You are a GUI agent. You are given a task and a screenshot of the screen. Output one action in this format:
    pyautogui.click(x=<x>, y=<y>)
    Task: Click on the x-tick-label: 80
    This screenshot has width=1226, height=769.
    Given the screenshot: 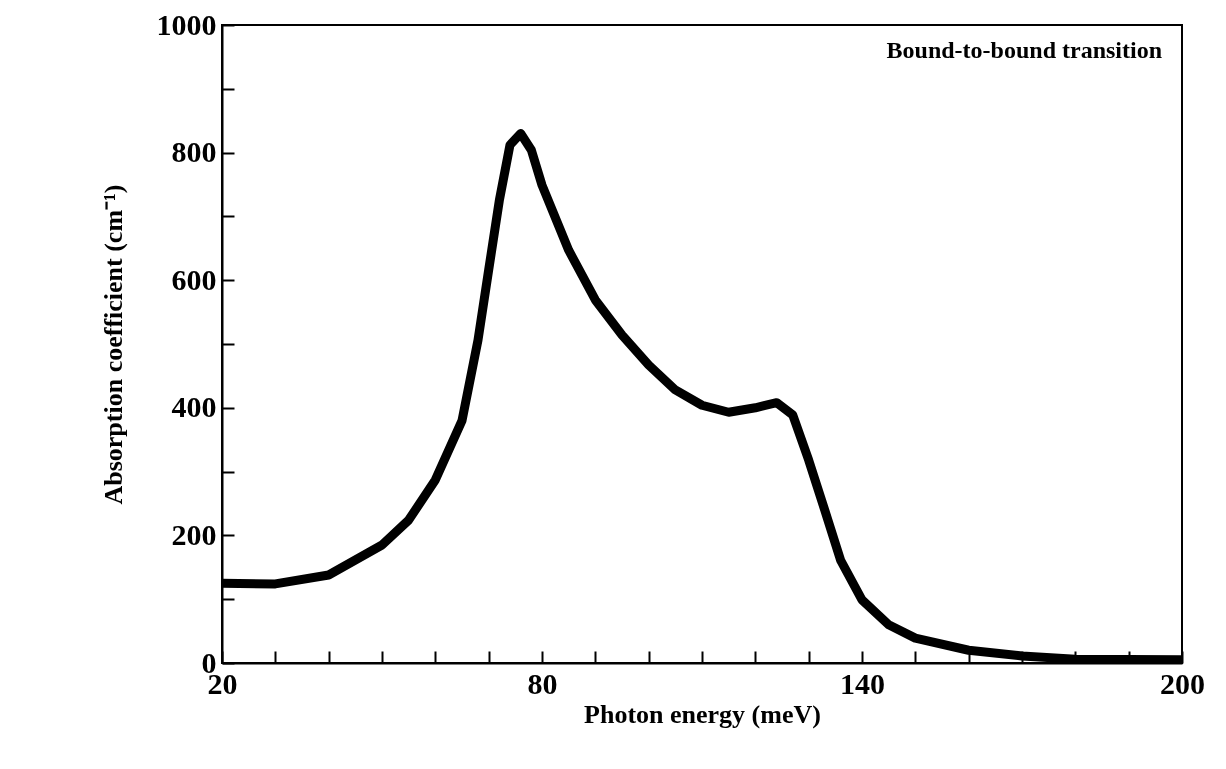 What is the action you would take?
    pyautogui.click(x=542, y=683)
    